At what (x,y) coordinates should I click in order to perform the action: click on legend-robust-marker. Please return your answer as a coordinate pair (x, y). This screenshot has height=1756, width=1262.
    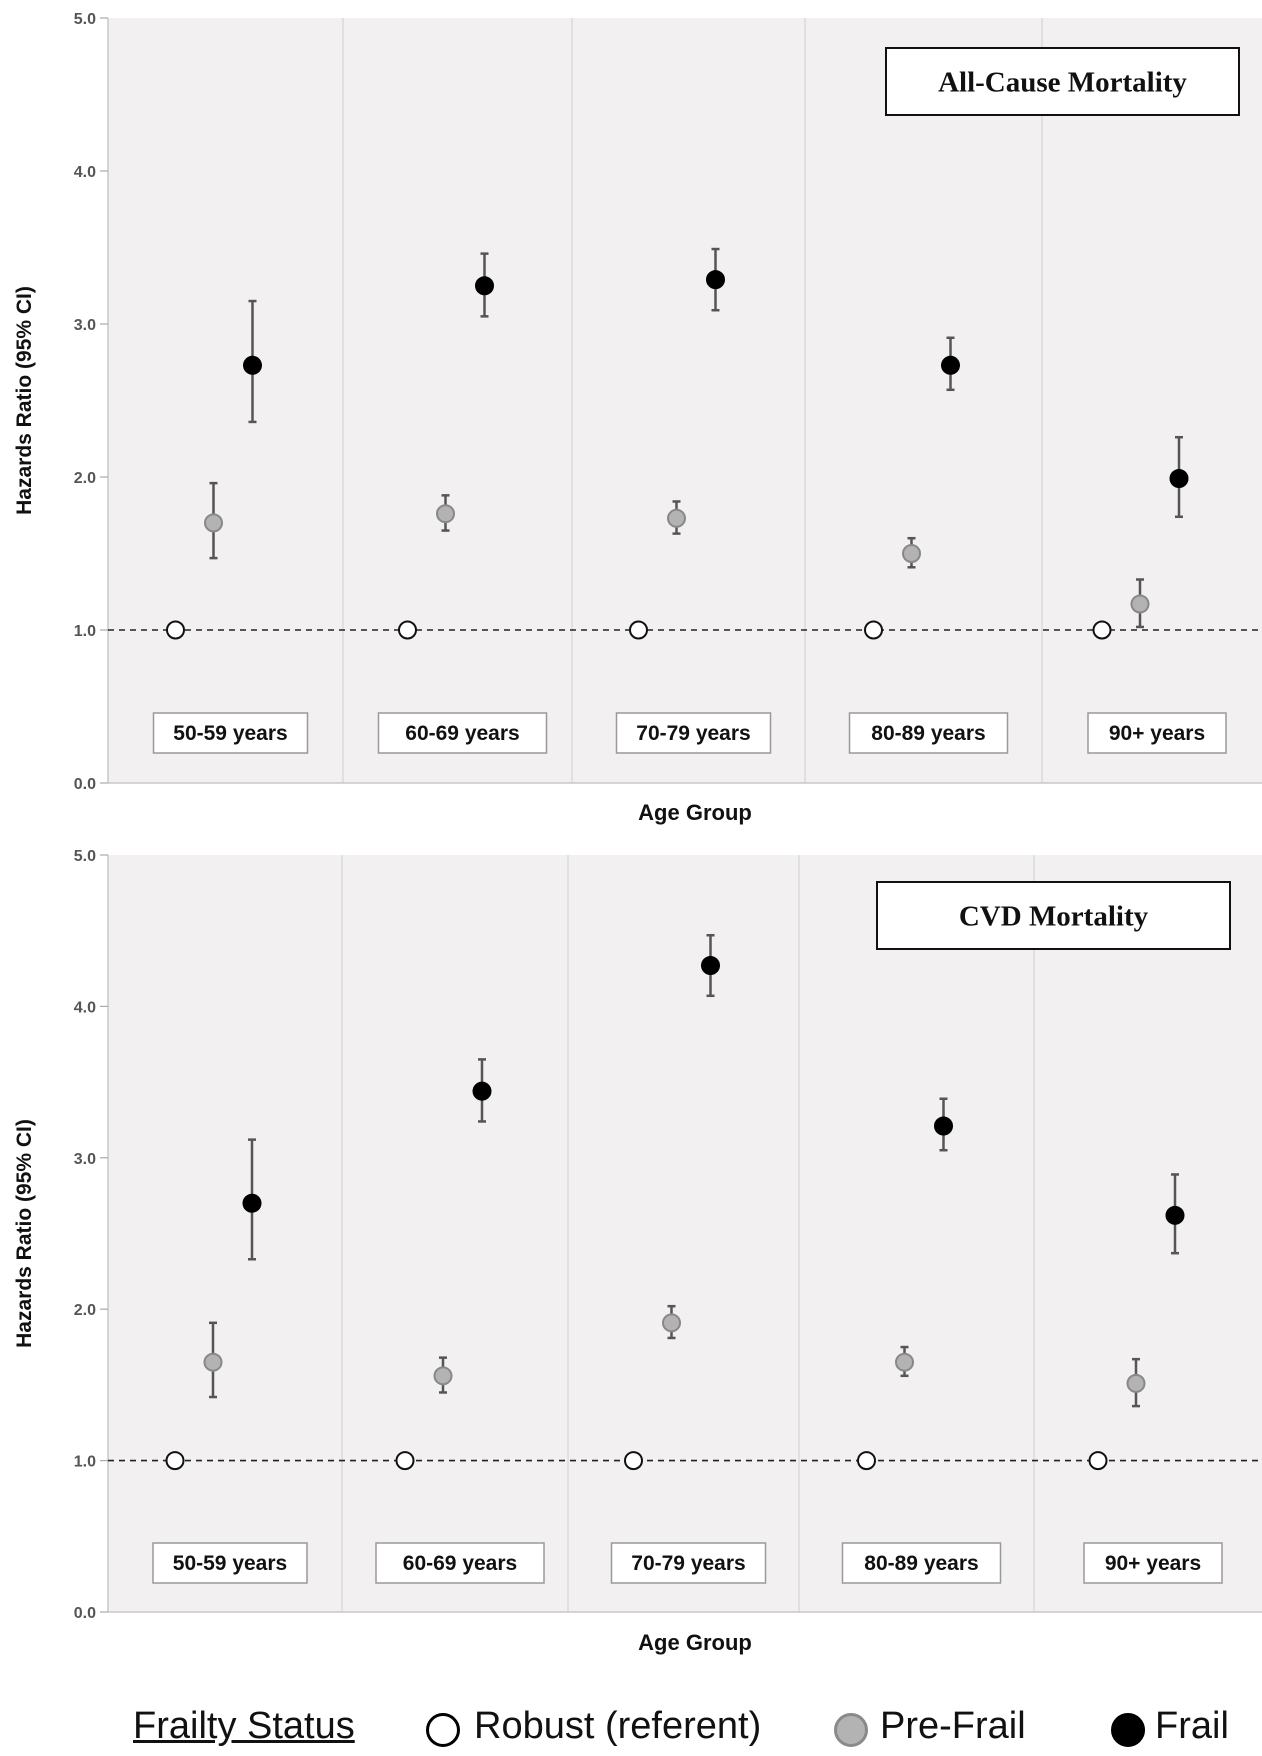
    Looking at the image, I should click on (443, 1730).